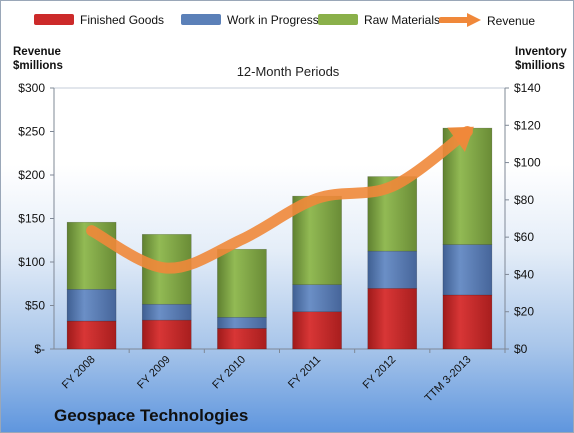  Describe the element at coordinates (524, 312) in the screenshot. I see `right-tick-label: $20` at that location.